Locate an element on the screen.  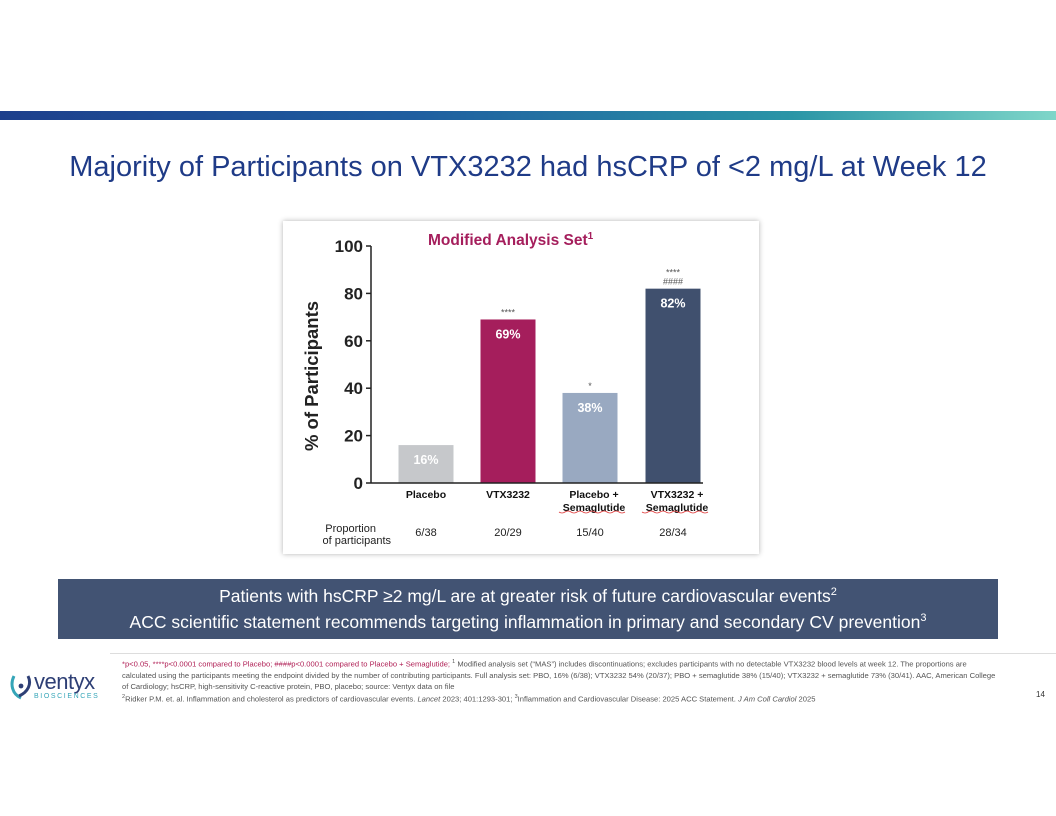
data-label: 69% is located at coordinates (507, 334).